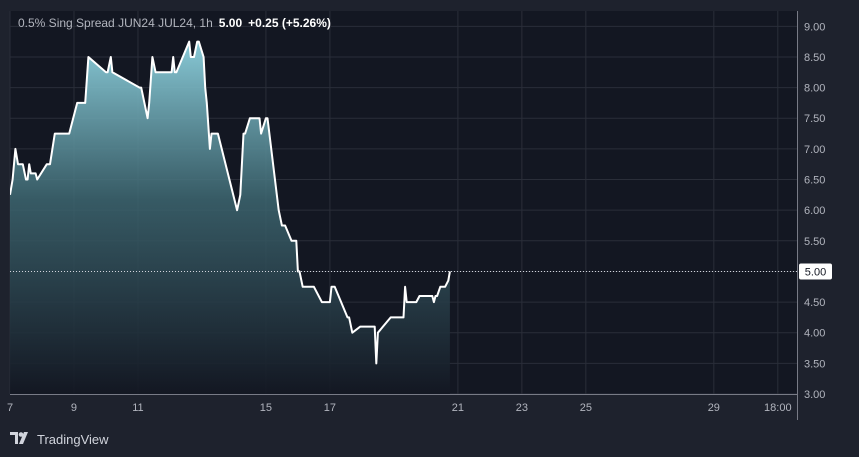  I want to click on tradingview-brand: TradingView, so click(59, 439).